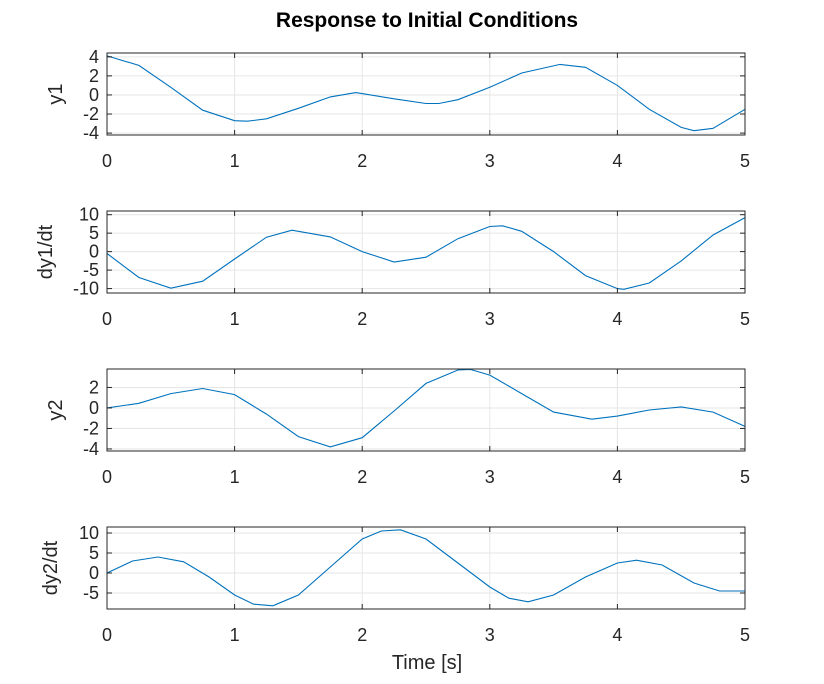  Describe the element at coordinates (86, 289) in the screenshot. I see `y-tick-label: -10` at that location.